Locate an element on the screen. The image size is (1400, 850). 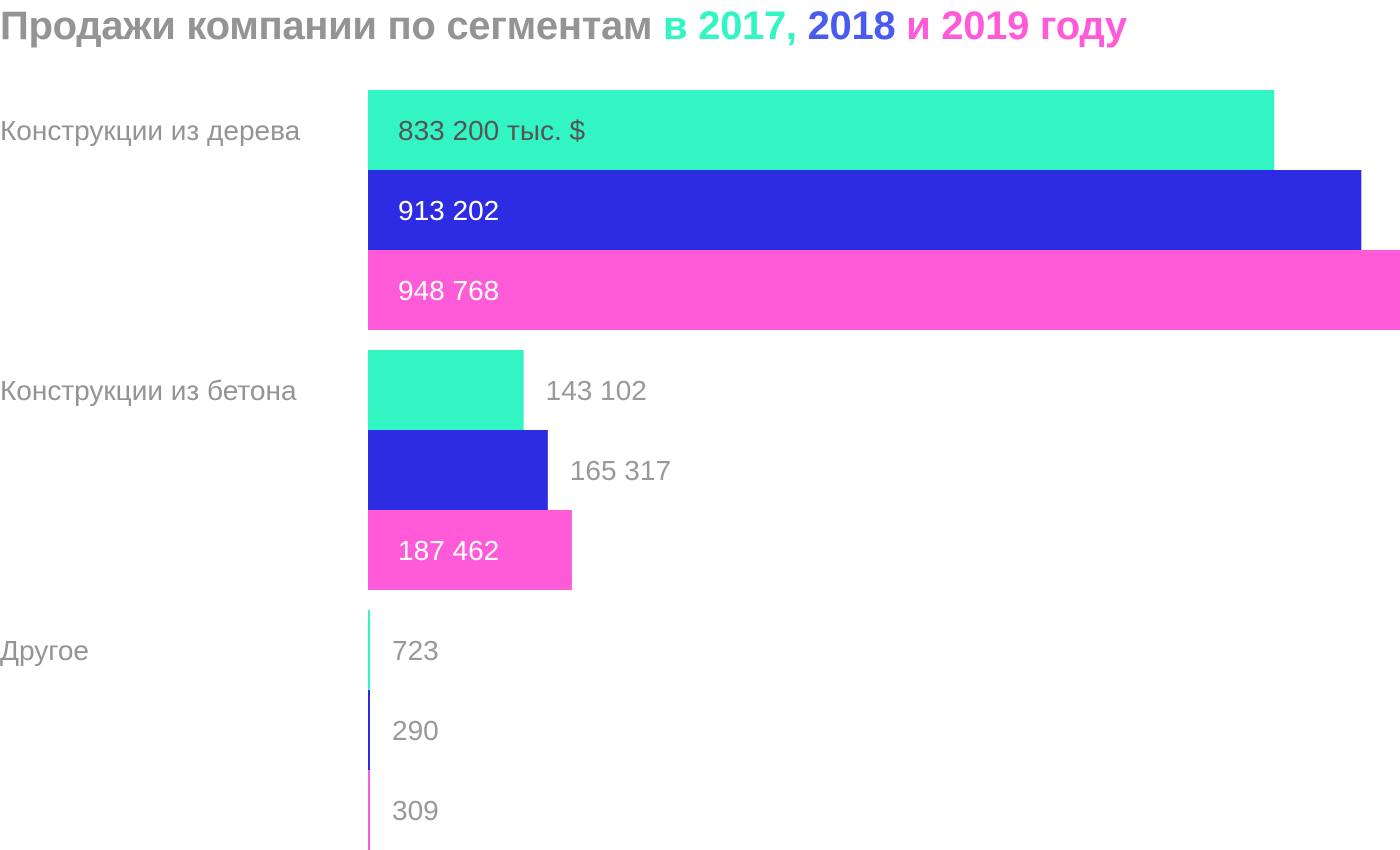
value-label-2019: 309 is located at coordinates (415, 810).